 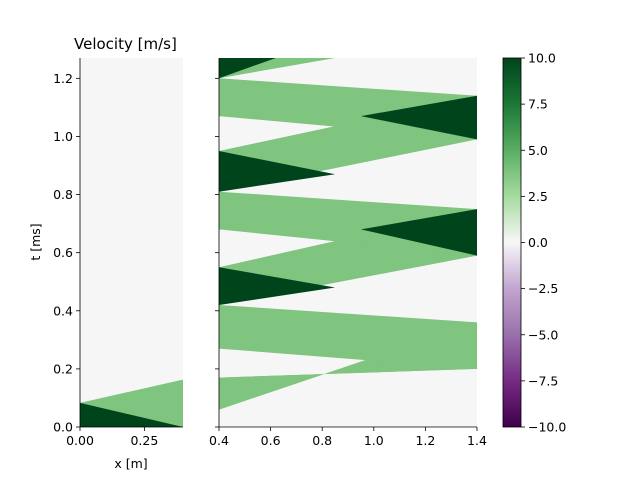 I want to click on colorbar-gradient, so click(x=512, y=242).